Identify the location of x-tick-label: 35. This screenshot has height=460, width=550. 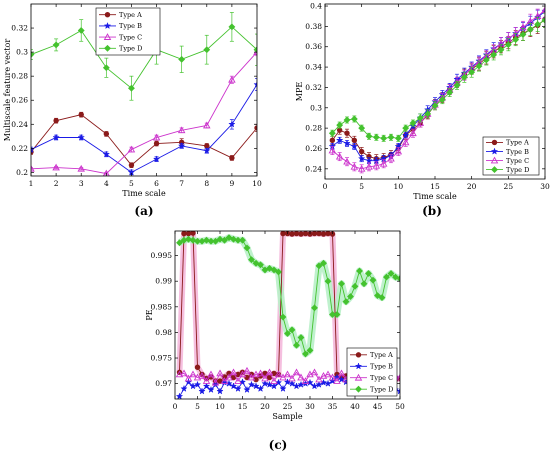
(333, 406).